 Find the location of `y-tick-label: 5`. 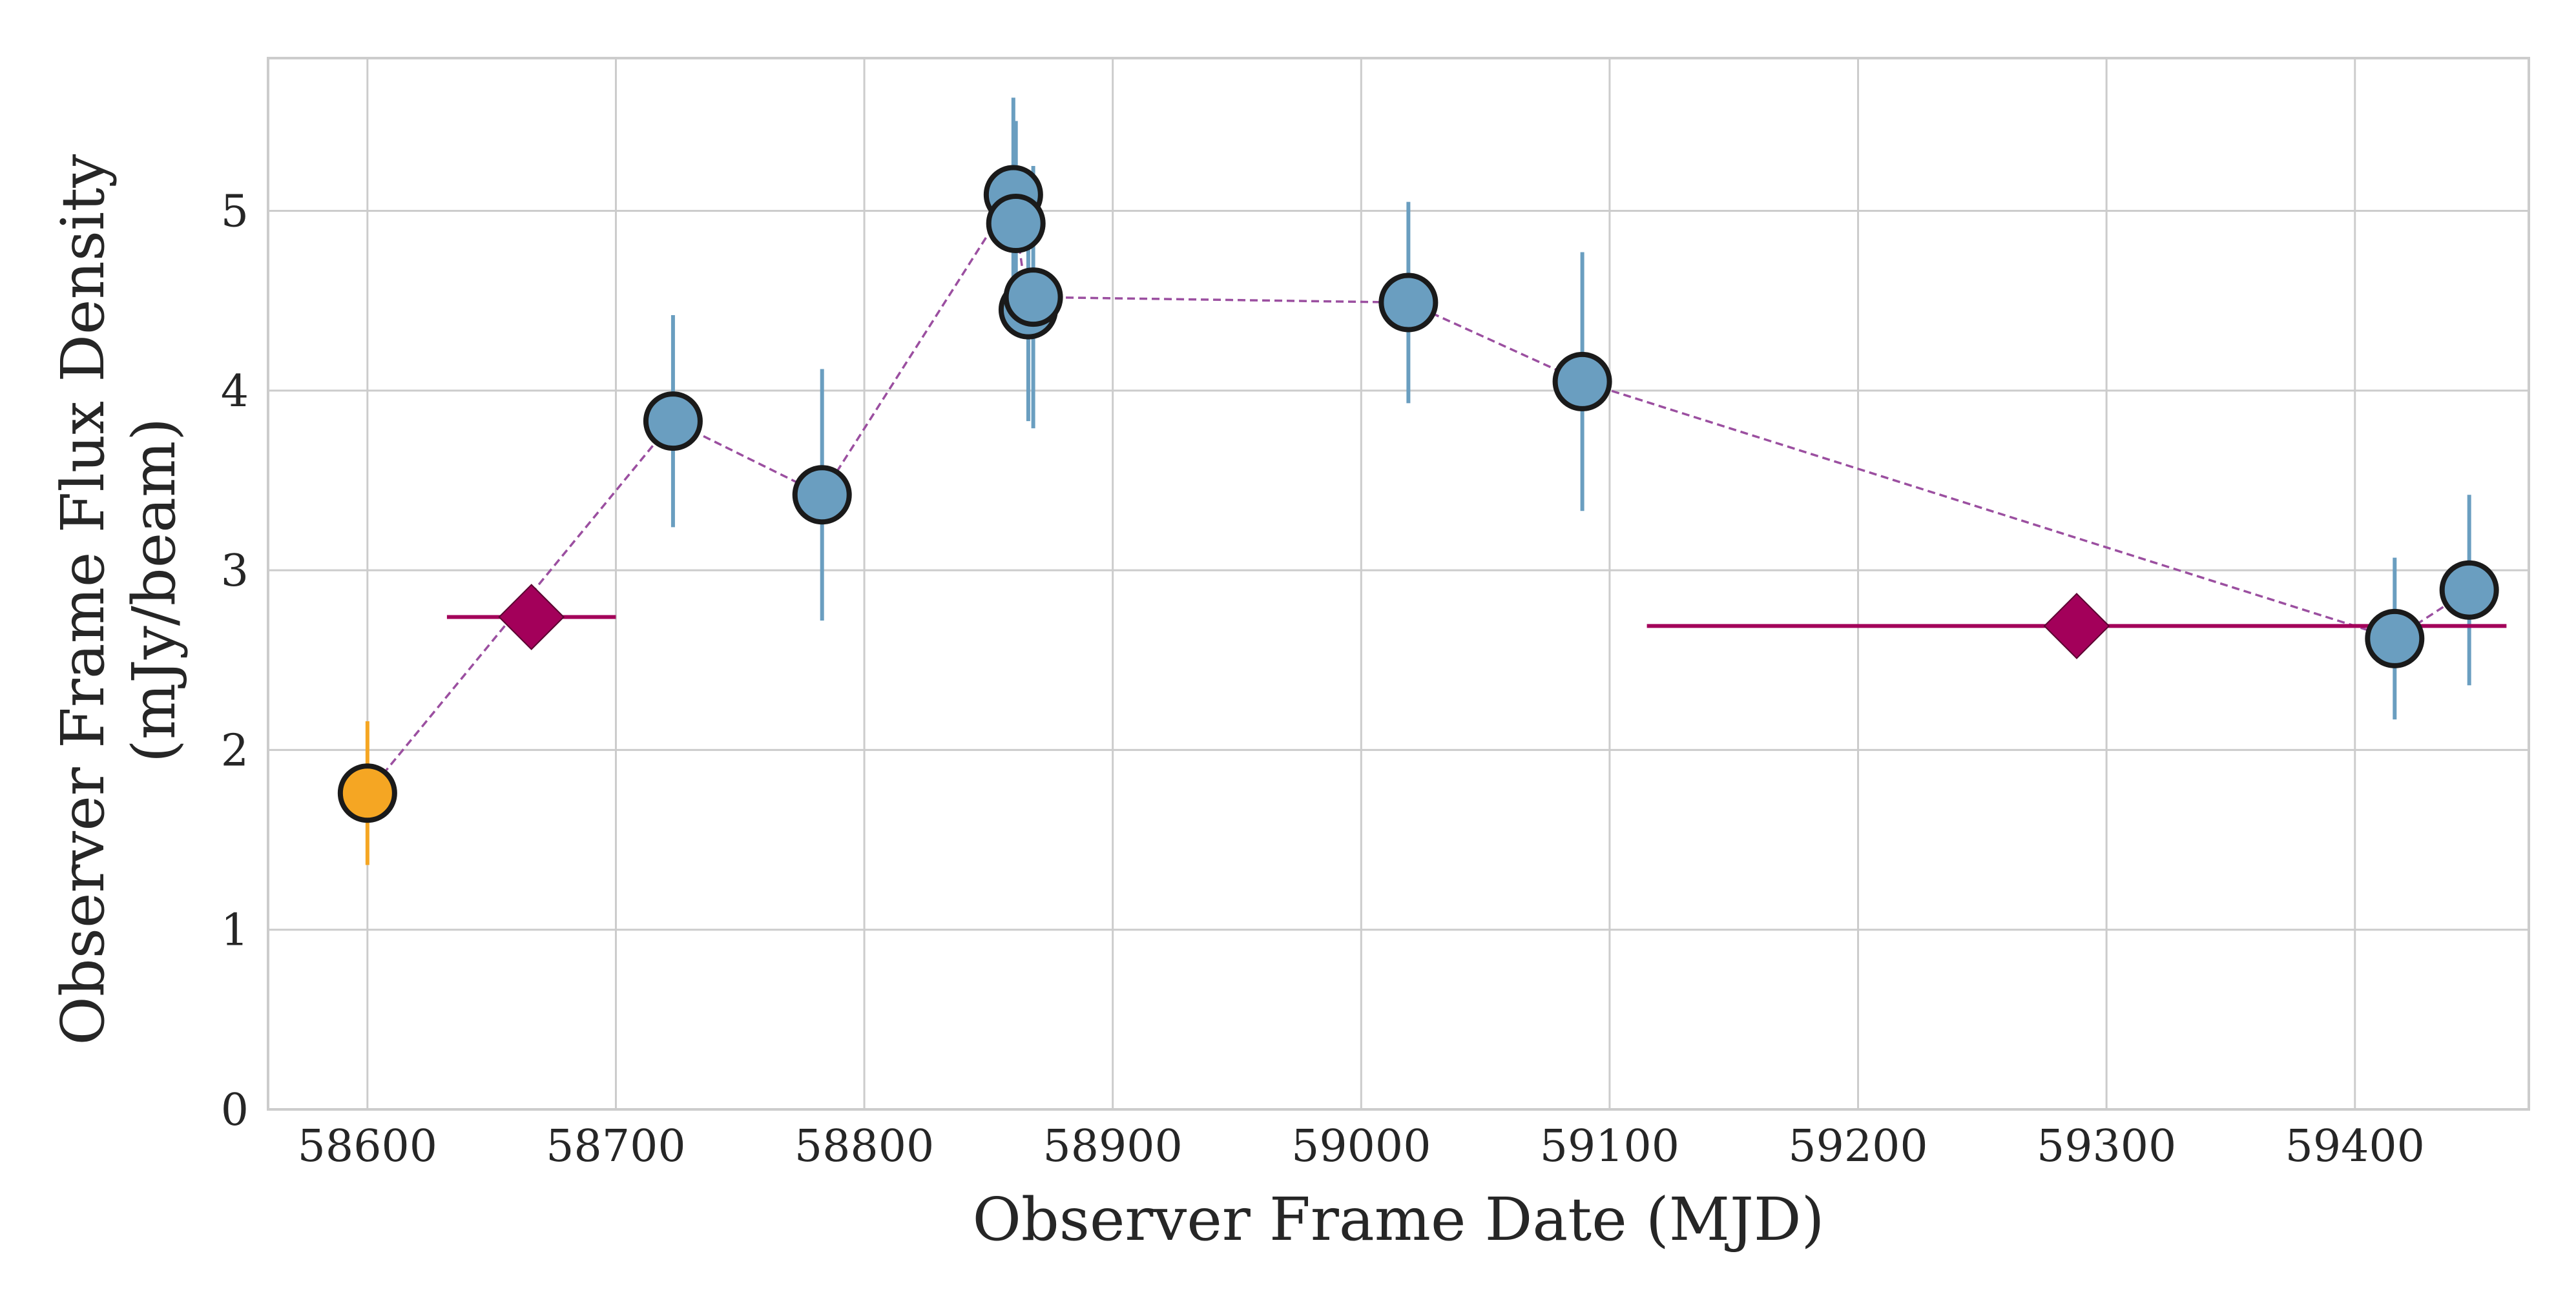

y-tick-label: 5 is located at coordinates (235, 213).